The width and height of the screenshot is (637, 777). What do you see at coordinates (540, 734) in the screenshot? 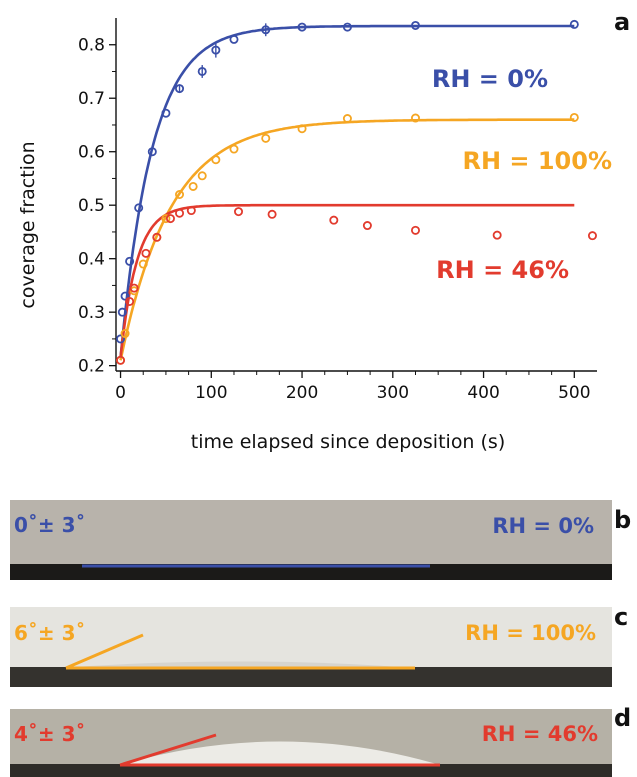
I see `photo-d-rh: RH = 46%` at bounding box center [540, 734].